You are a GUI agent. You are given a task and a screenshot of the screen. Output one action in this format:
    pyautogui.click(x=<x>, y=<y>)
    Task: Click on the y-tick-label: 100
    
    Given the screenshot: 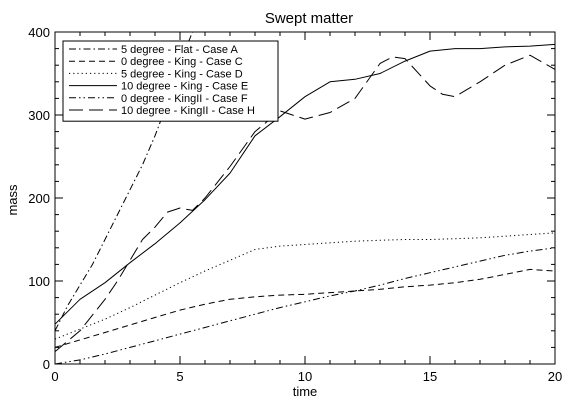 What is the action you would take?
    pyautogui.click(x=39, y=281)
    